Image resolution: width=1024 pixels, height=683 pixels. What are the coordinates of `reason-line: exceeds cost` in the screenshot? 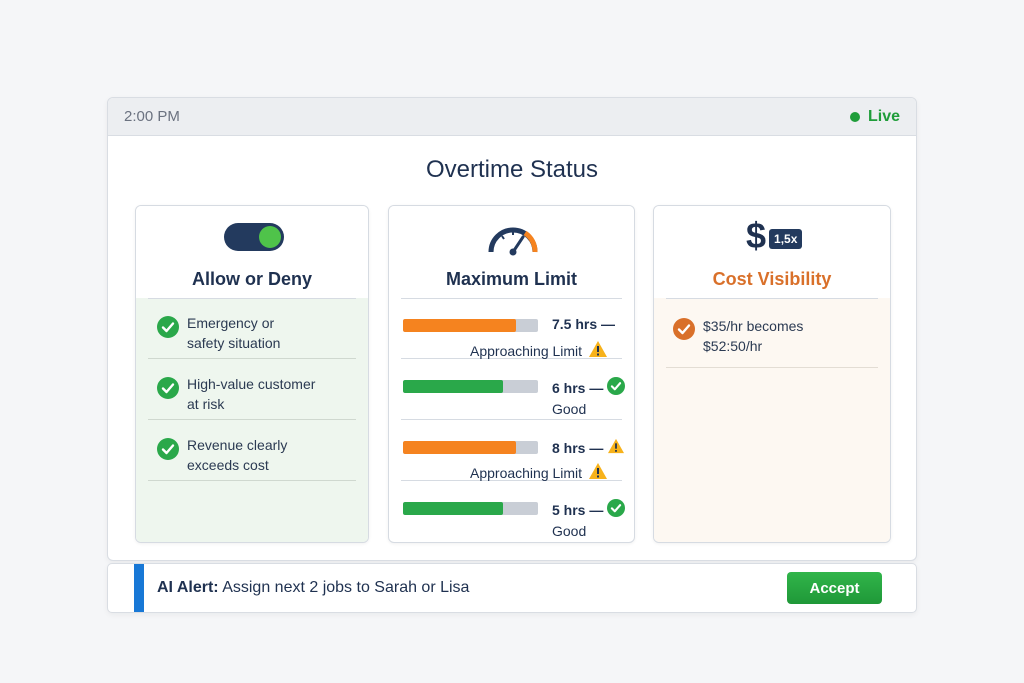 It's located at (228, 465).